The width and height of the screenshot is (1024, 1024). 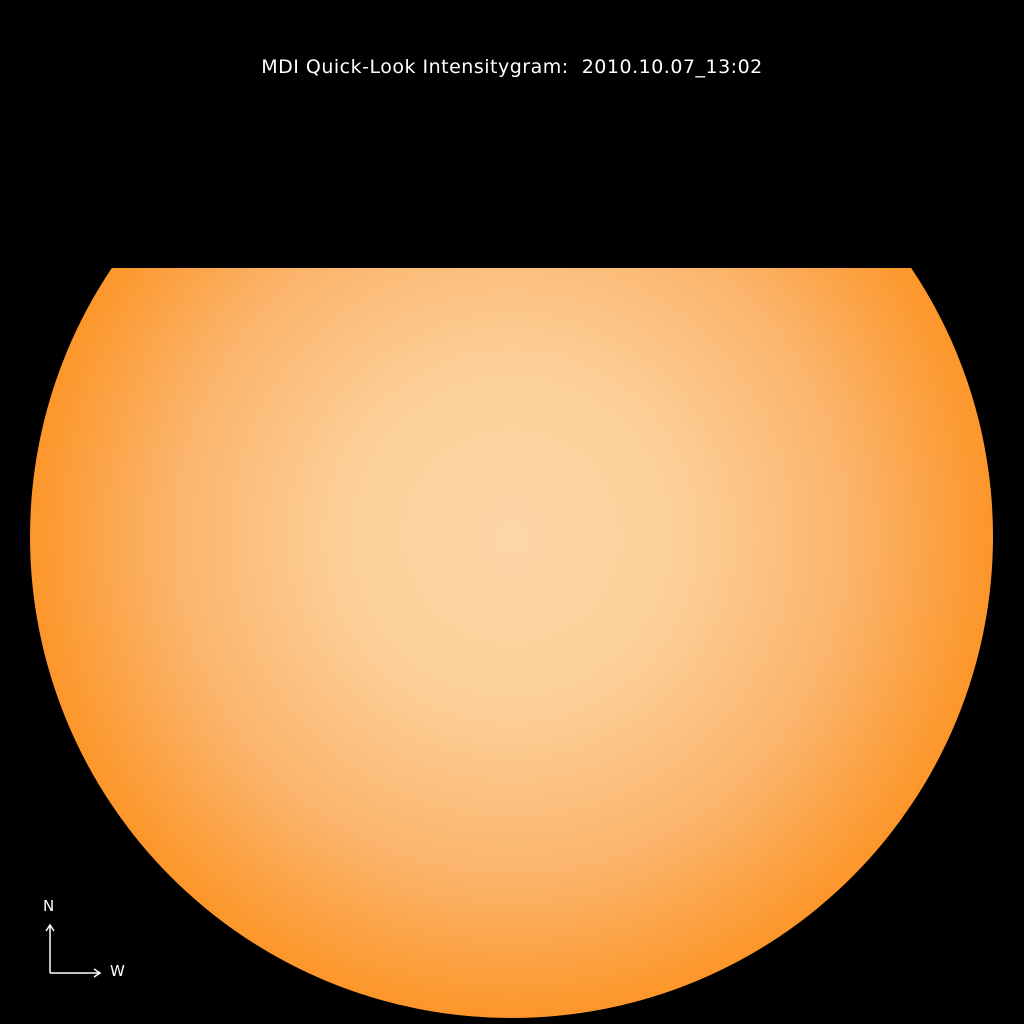 I want to click on orientation-compass: N W, so click(x=90, y=940).